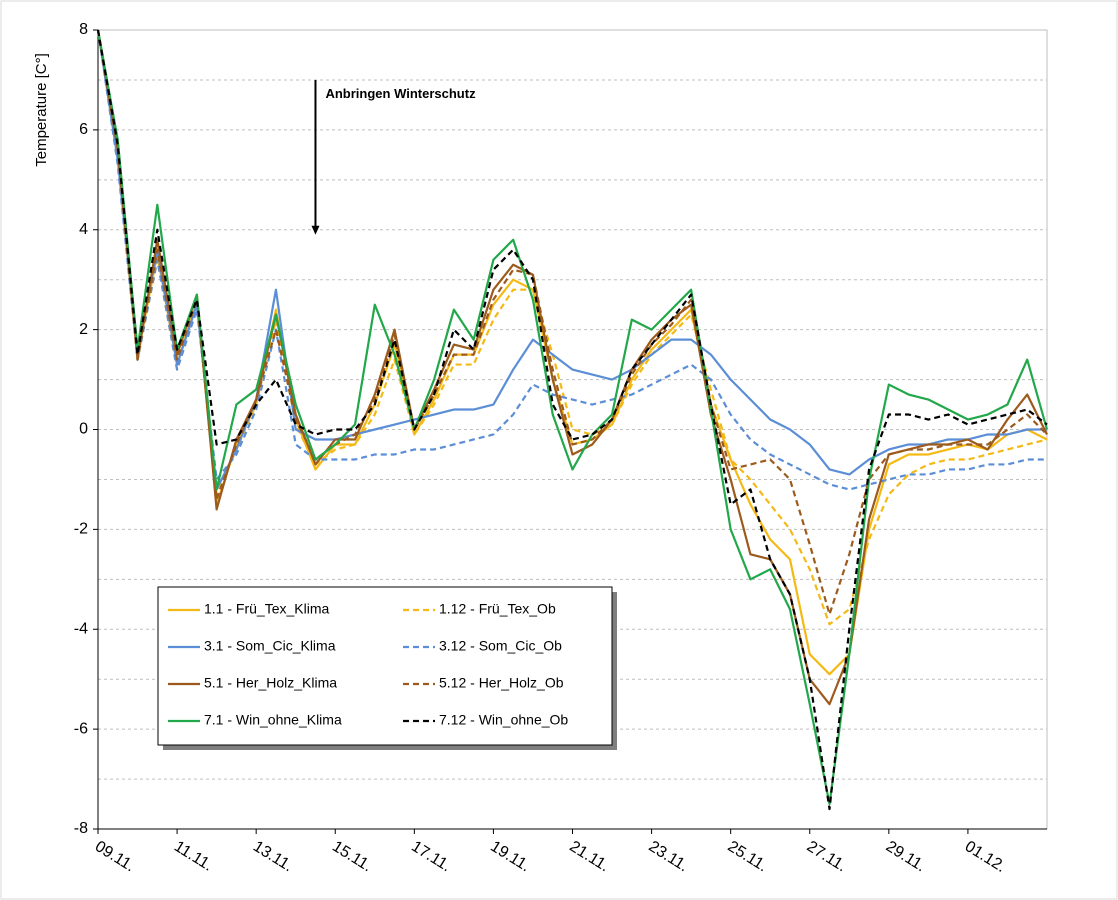  What do you see at coordinates (81, 628) in the screenshot?
I see `y-tick-label: -4` at bounding box center [81, 628].